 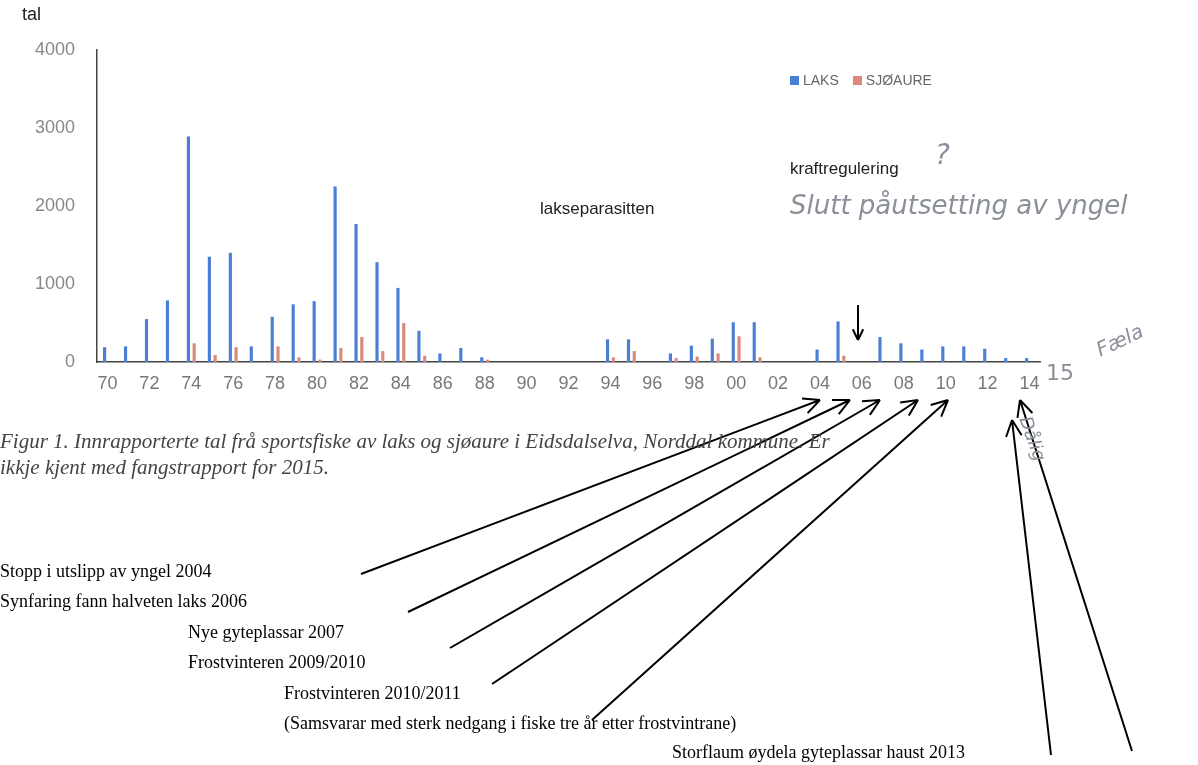 What do you see at coordinates (32, 14) in the screenshot?
I see `y-axis-title: tal` at bounding box center [32, 14].